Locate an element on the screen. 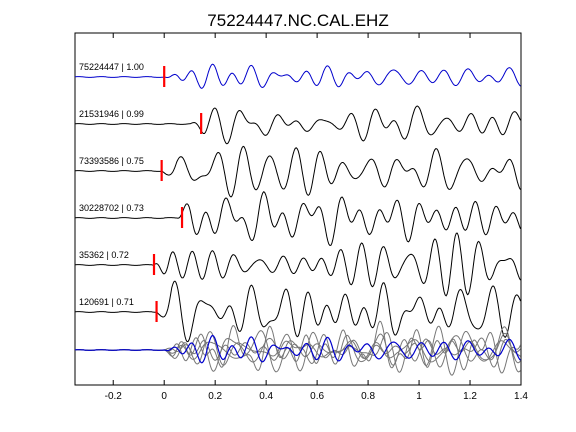 This screenshot has height=432, width=576. trace-label: 35362 | 0.72 is located at coordinates (104, 255).